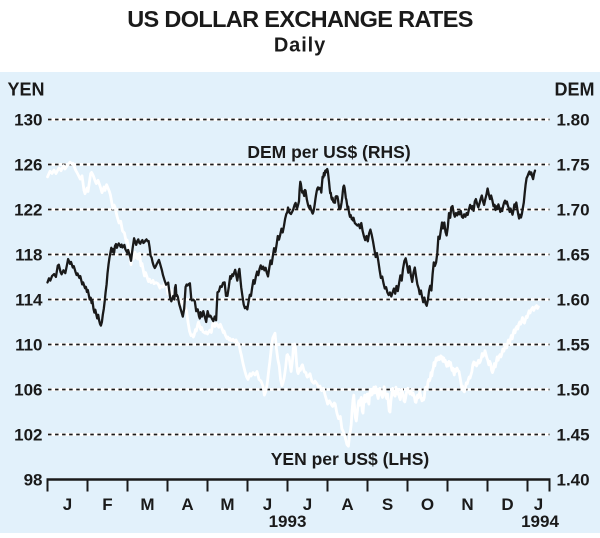 The height and width of the screenshot is (538, 600). What do you see at coordinates (573, 345) in the screenshot?
I see `svg-text: 1.55` at bounding box center [573, 345].